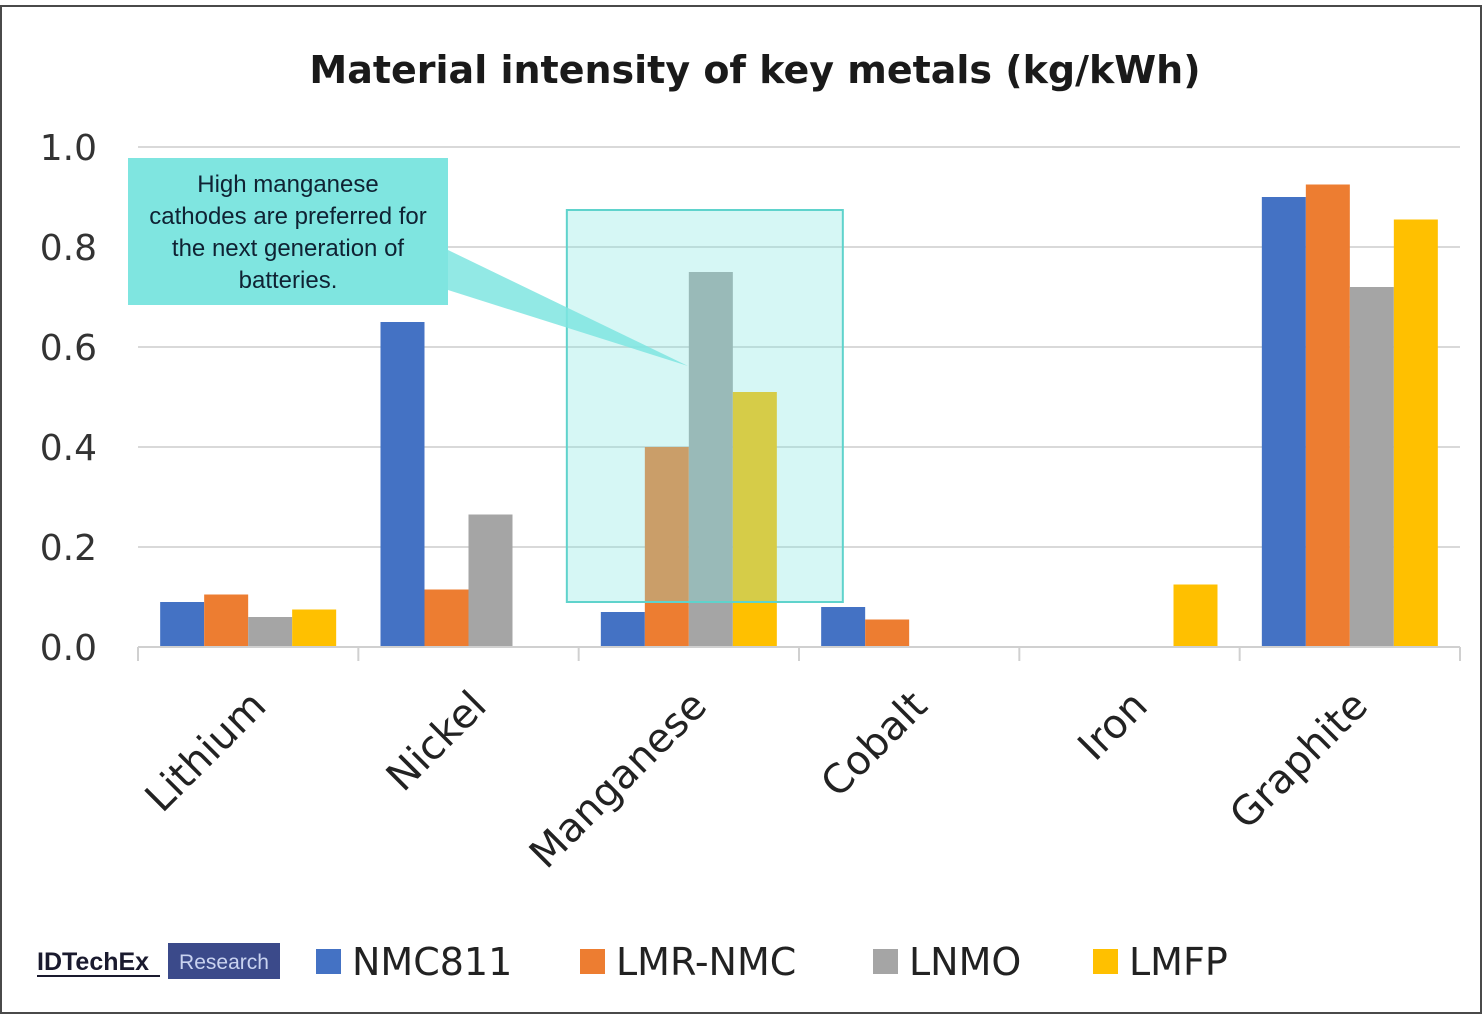  I want to click on legend-swatch-lmr-nmc, so click(592, 961).